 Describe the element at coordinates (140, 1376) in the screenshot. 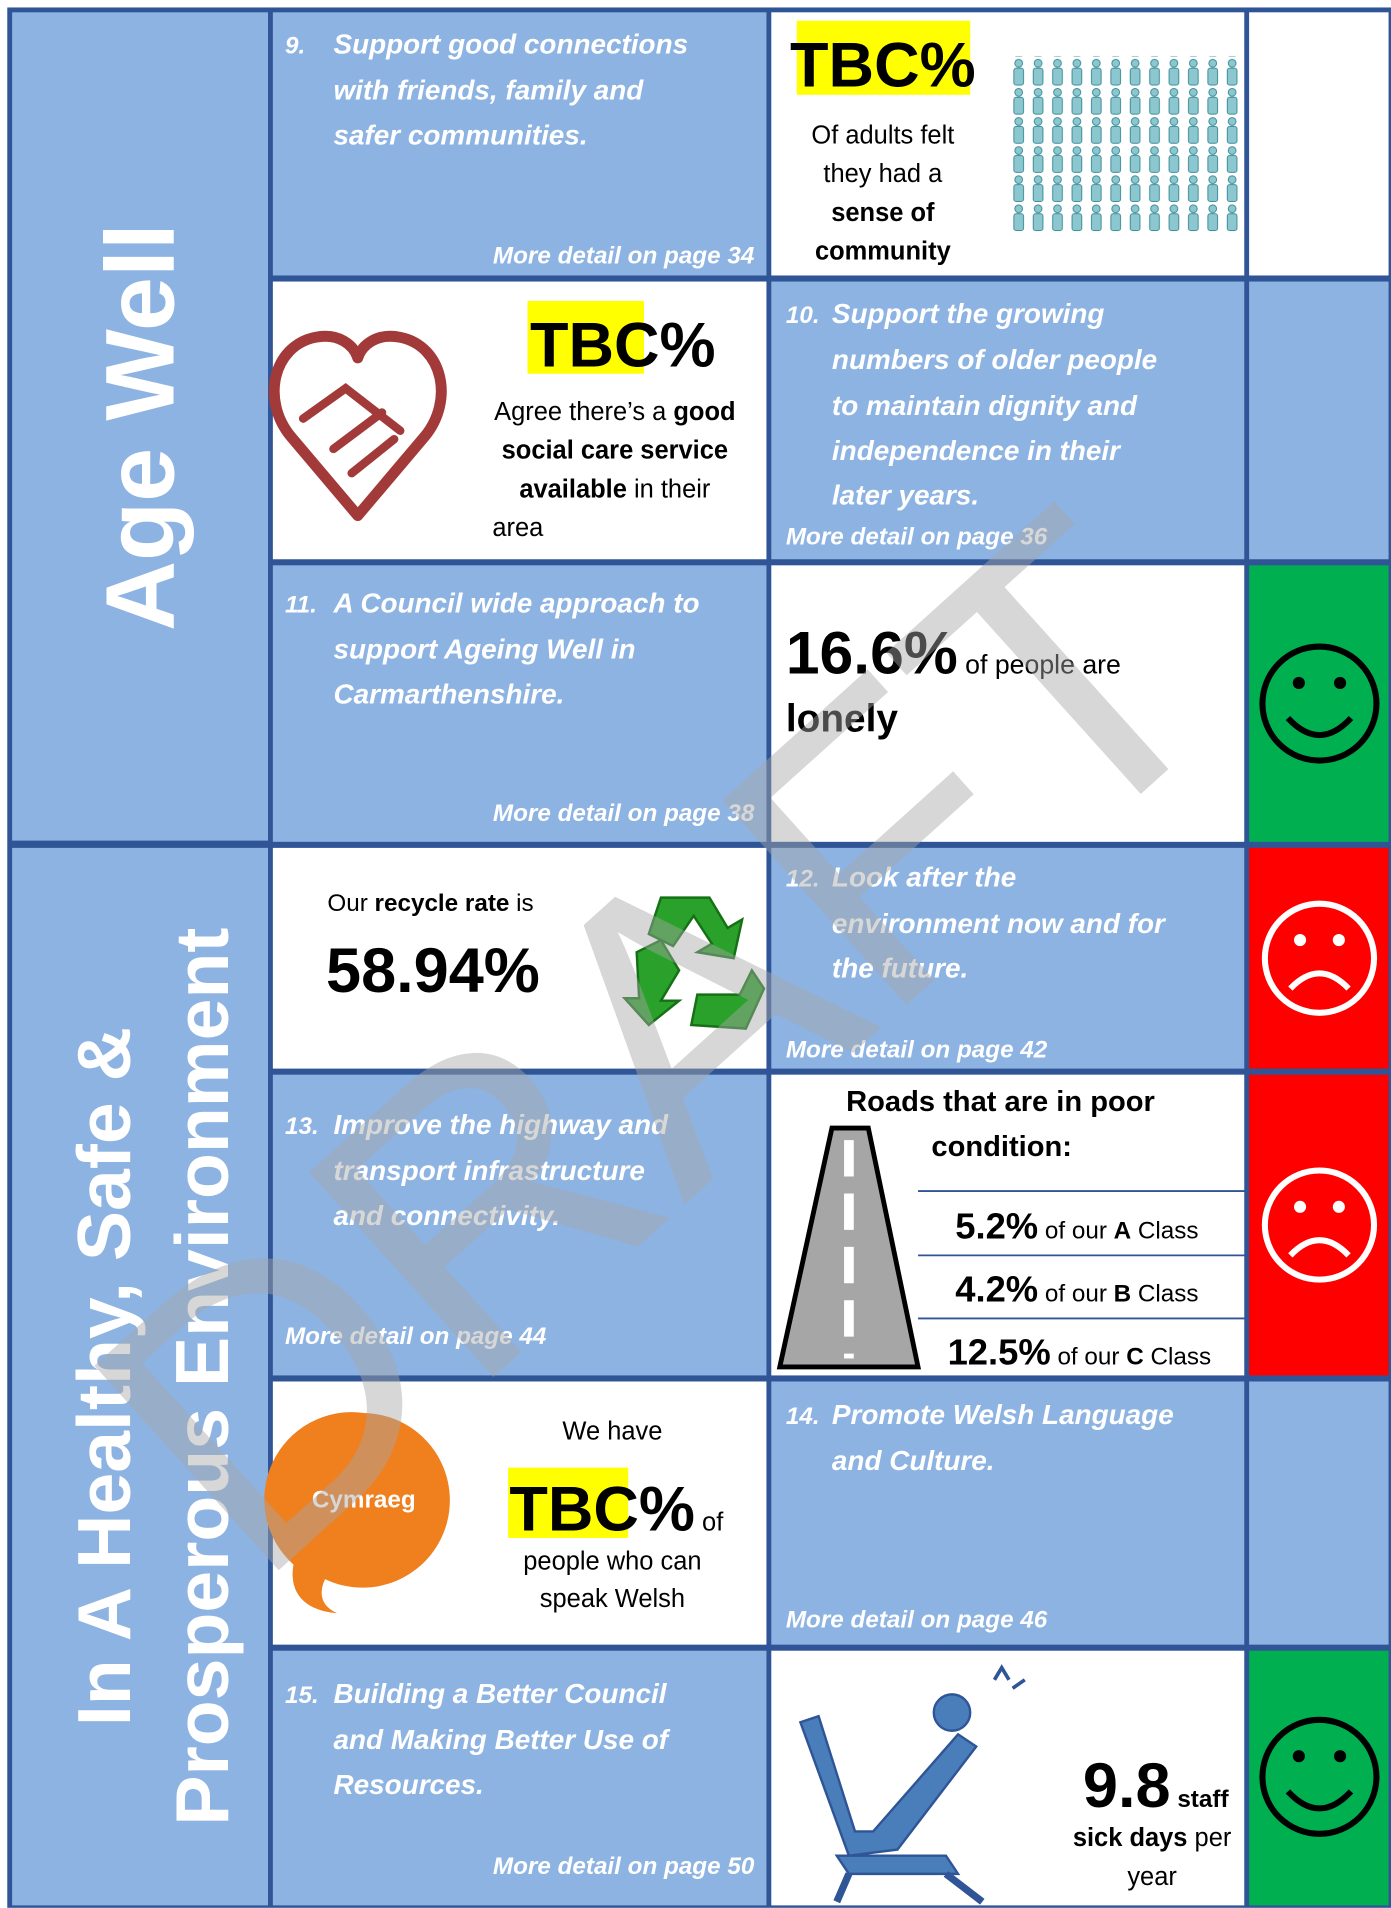

I see `section-cell` at that location.